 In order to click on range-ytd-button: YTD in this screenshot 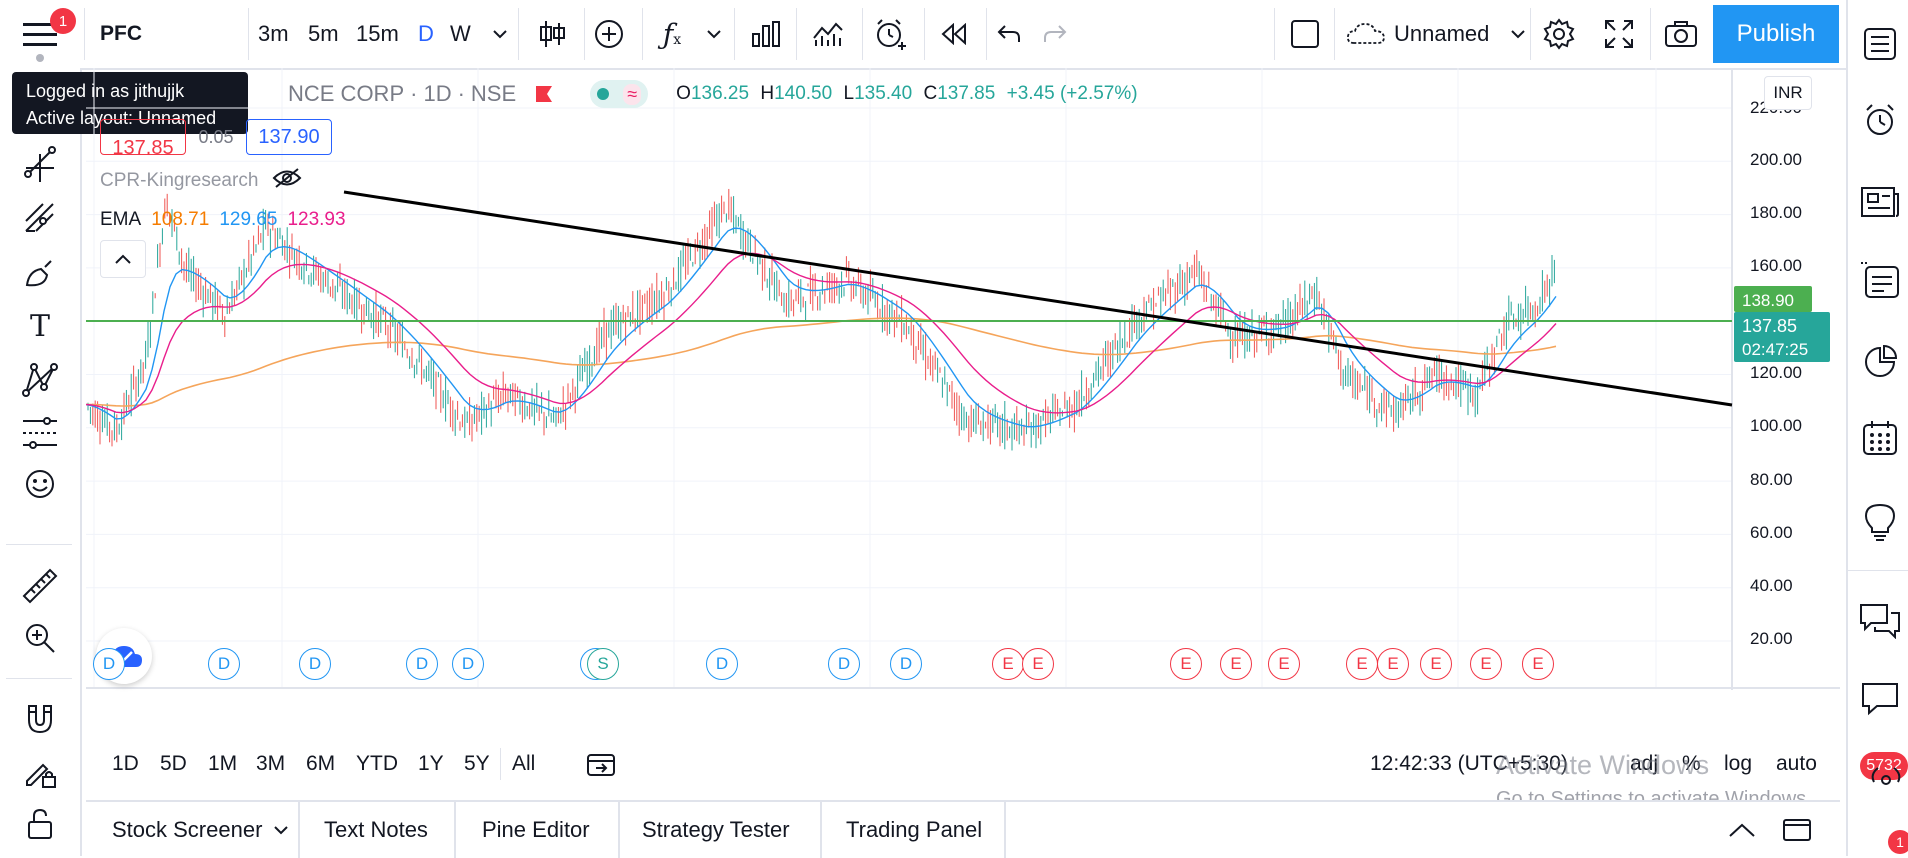, I will do `click(377, 763)`.